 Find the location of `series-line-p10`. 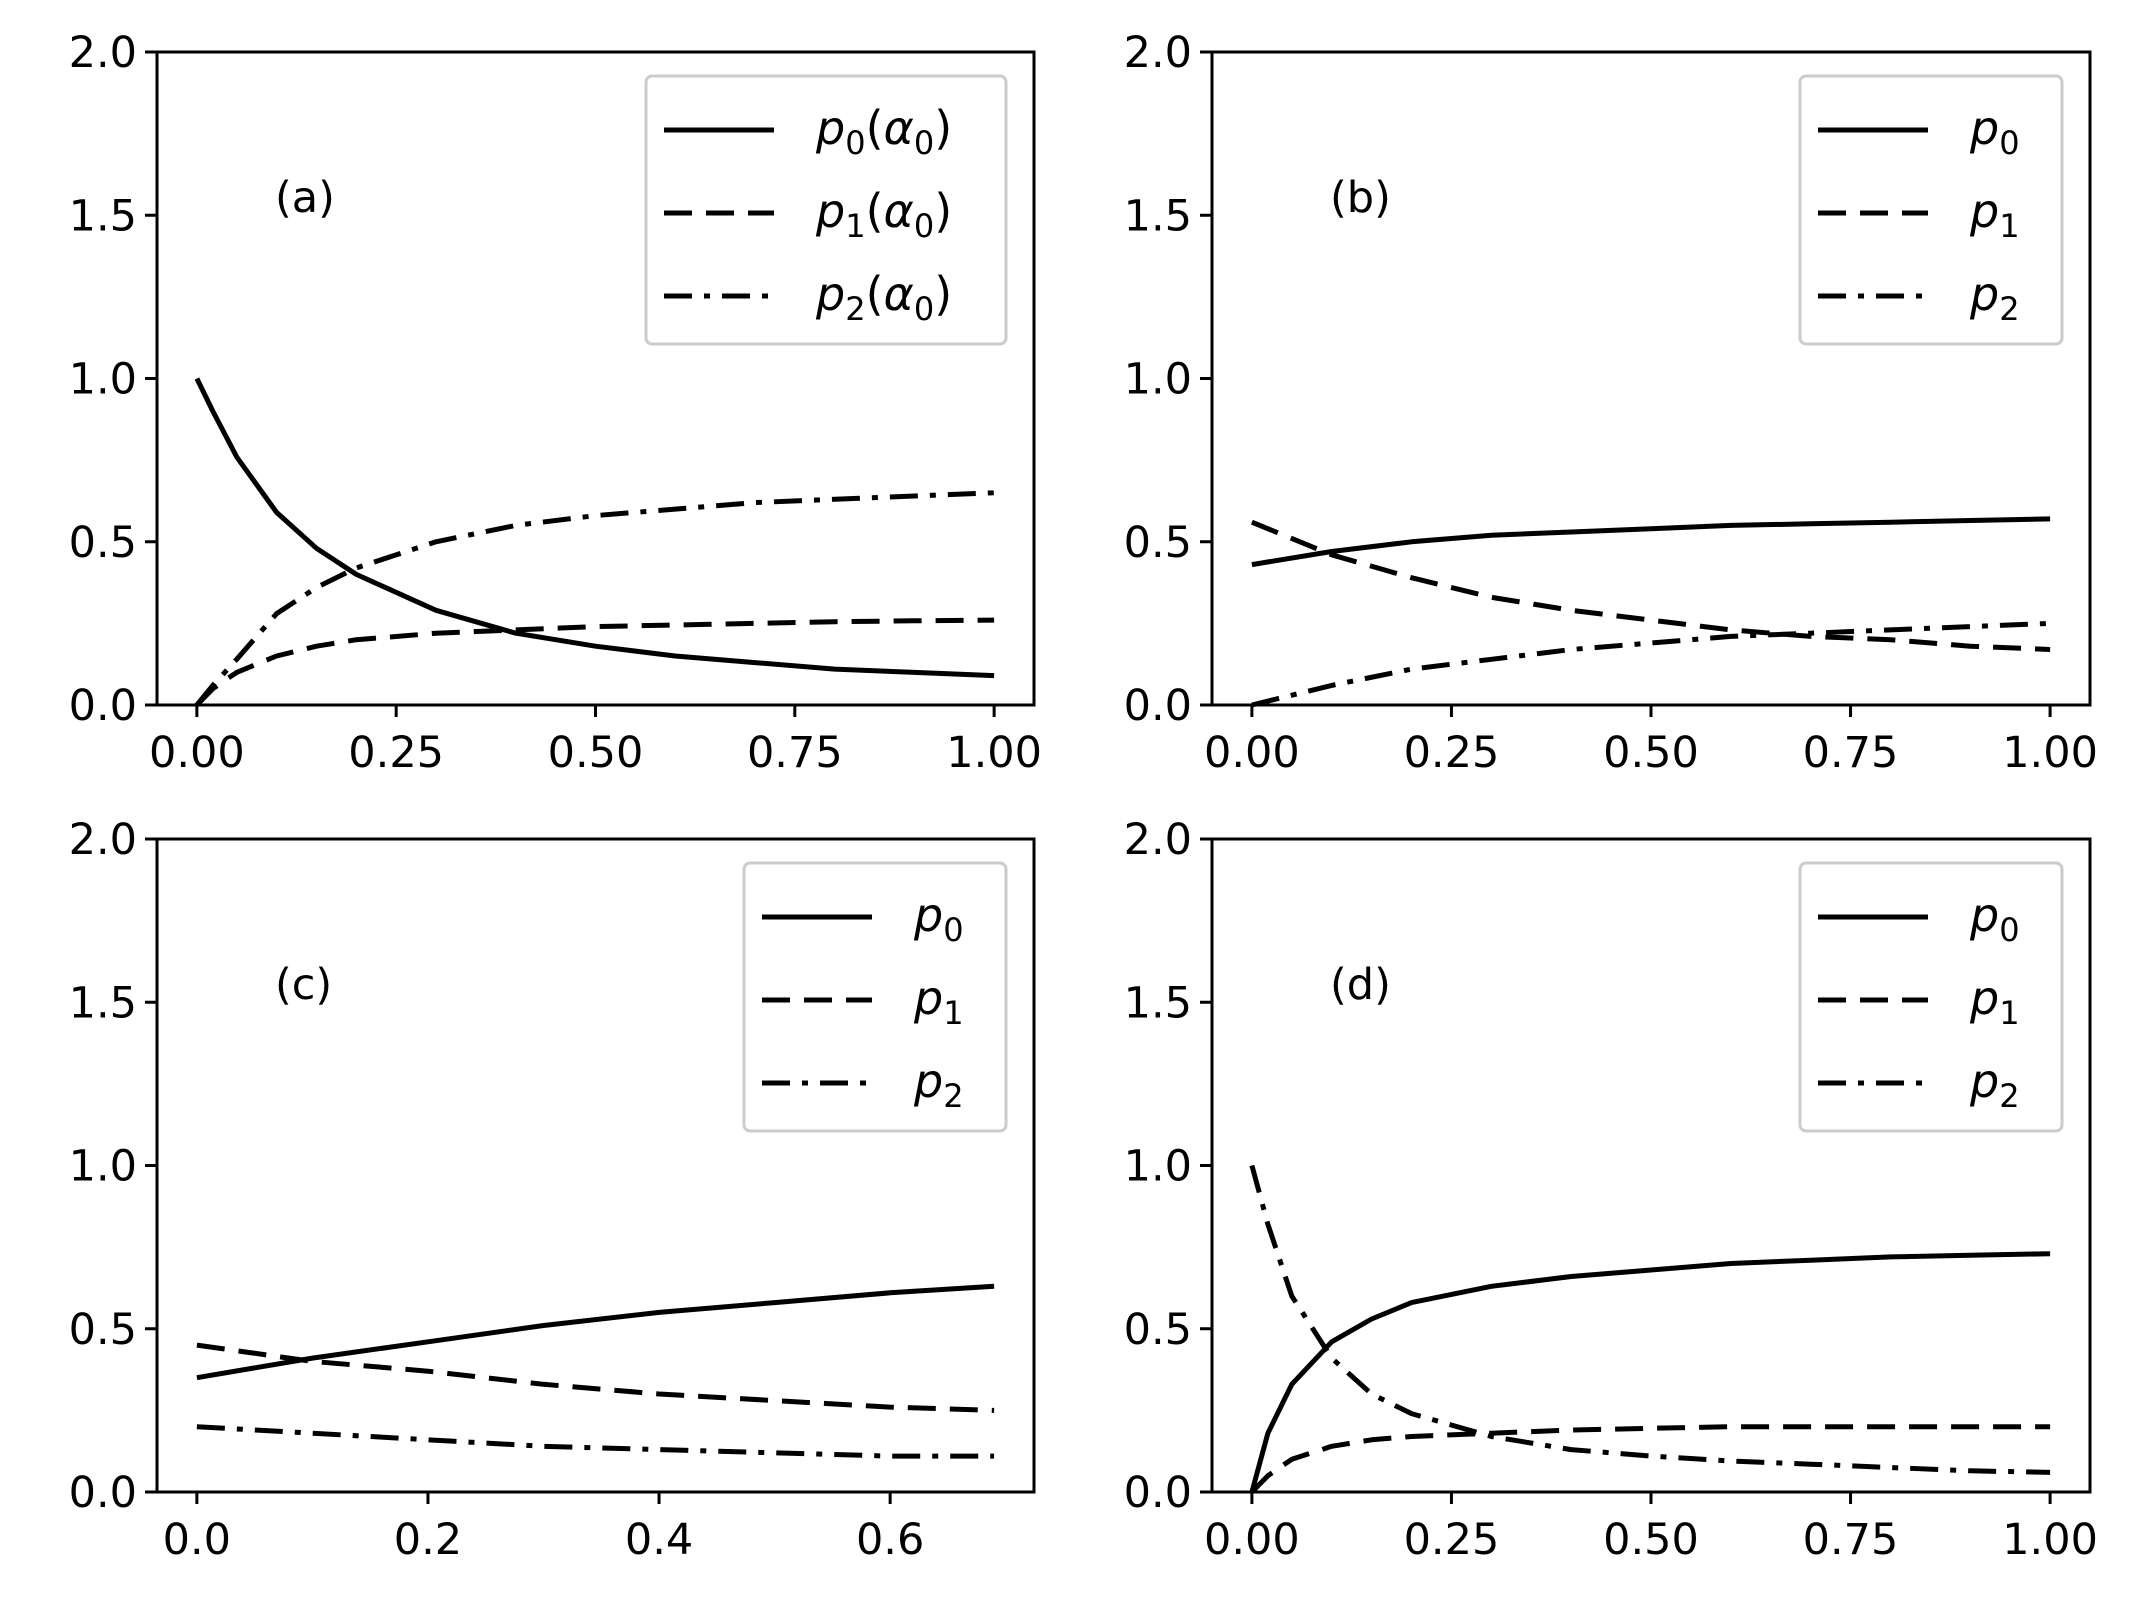

series-line-p10 is located at coordinates (595, 662).